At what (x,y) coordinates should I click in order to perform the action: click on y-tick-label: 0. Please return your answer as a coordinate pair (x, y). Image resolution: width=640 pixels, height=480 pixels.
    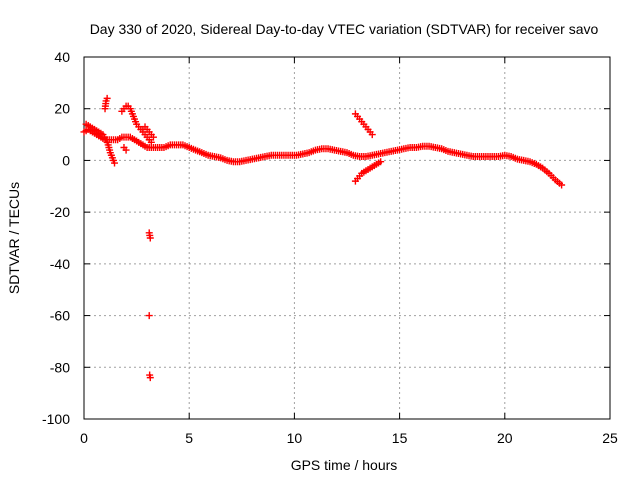
    Looking at the image, I should click on (66, 160).